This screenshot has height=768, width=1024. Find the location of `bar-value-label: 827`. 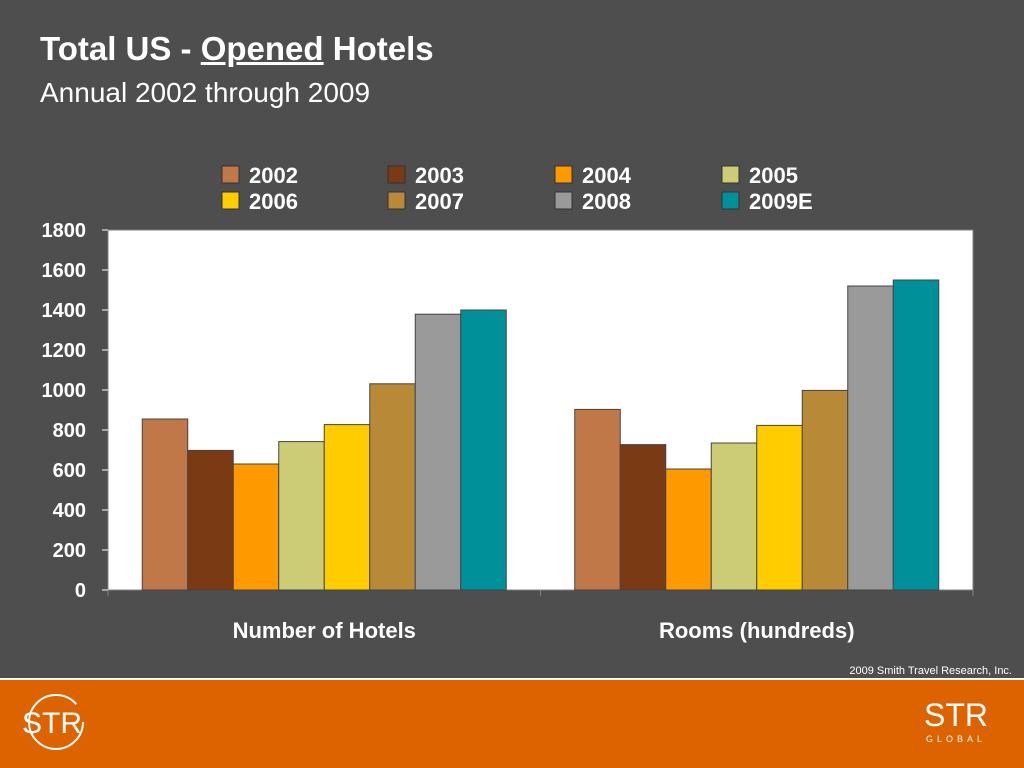

bar-value-label: 827 is located at coordinates (347, 409).